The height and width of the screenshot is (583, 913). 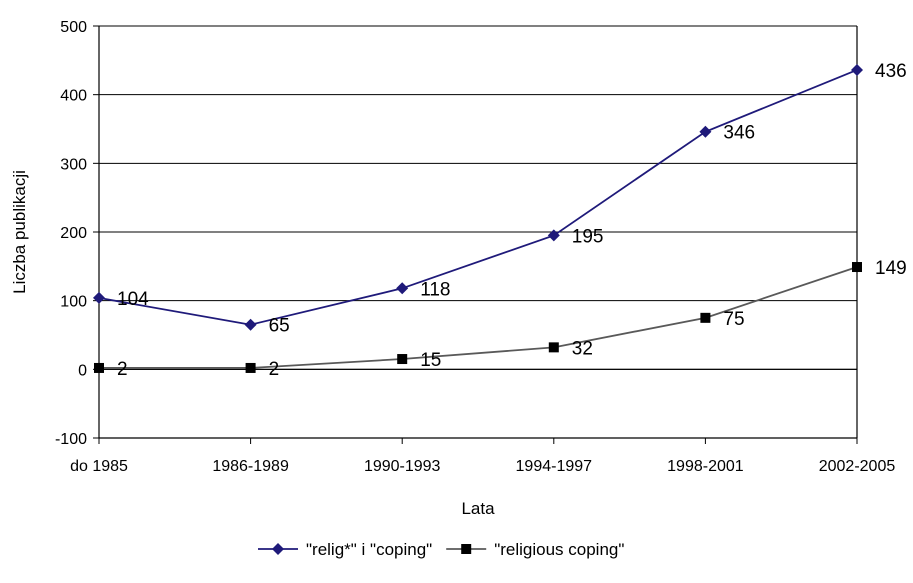 What do you see at coordinates (739, 133) in the screenshot?
I see `data-label: 346` at bounding box center [739, 133].